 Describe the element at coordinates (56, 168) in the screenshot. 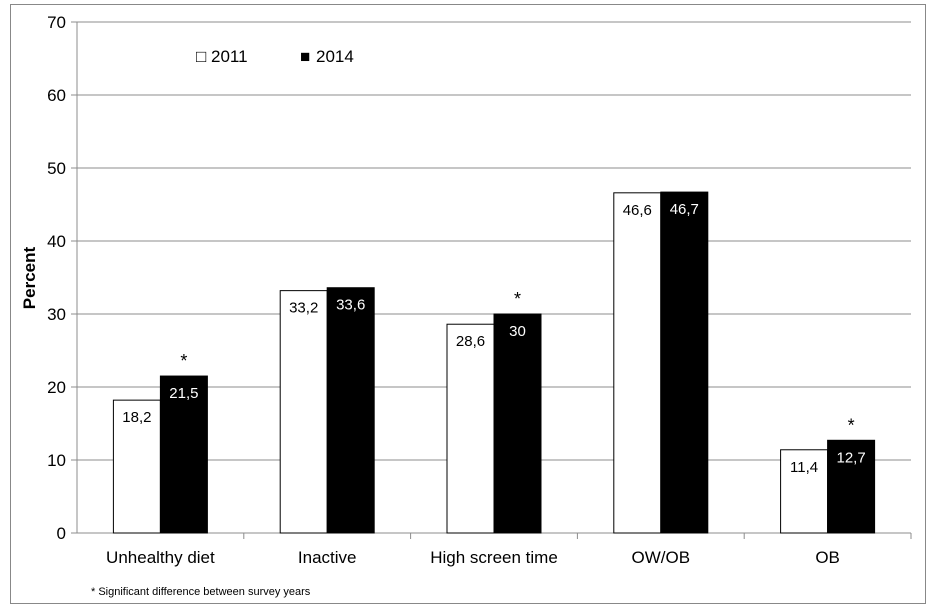

I see `y-tick-label: 50` at that location.